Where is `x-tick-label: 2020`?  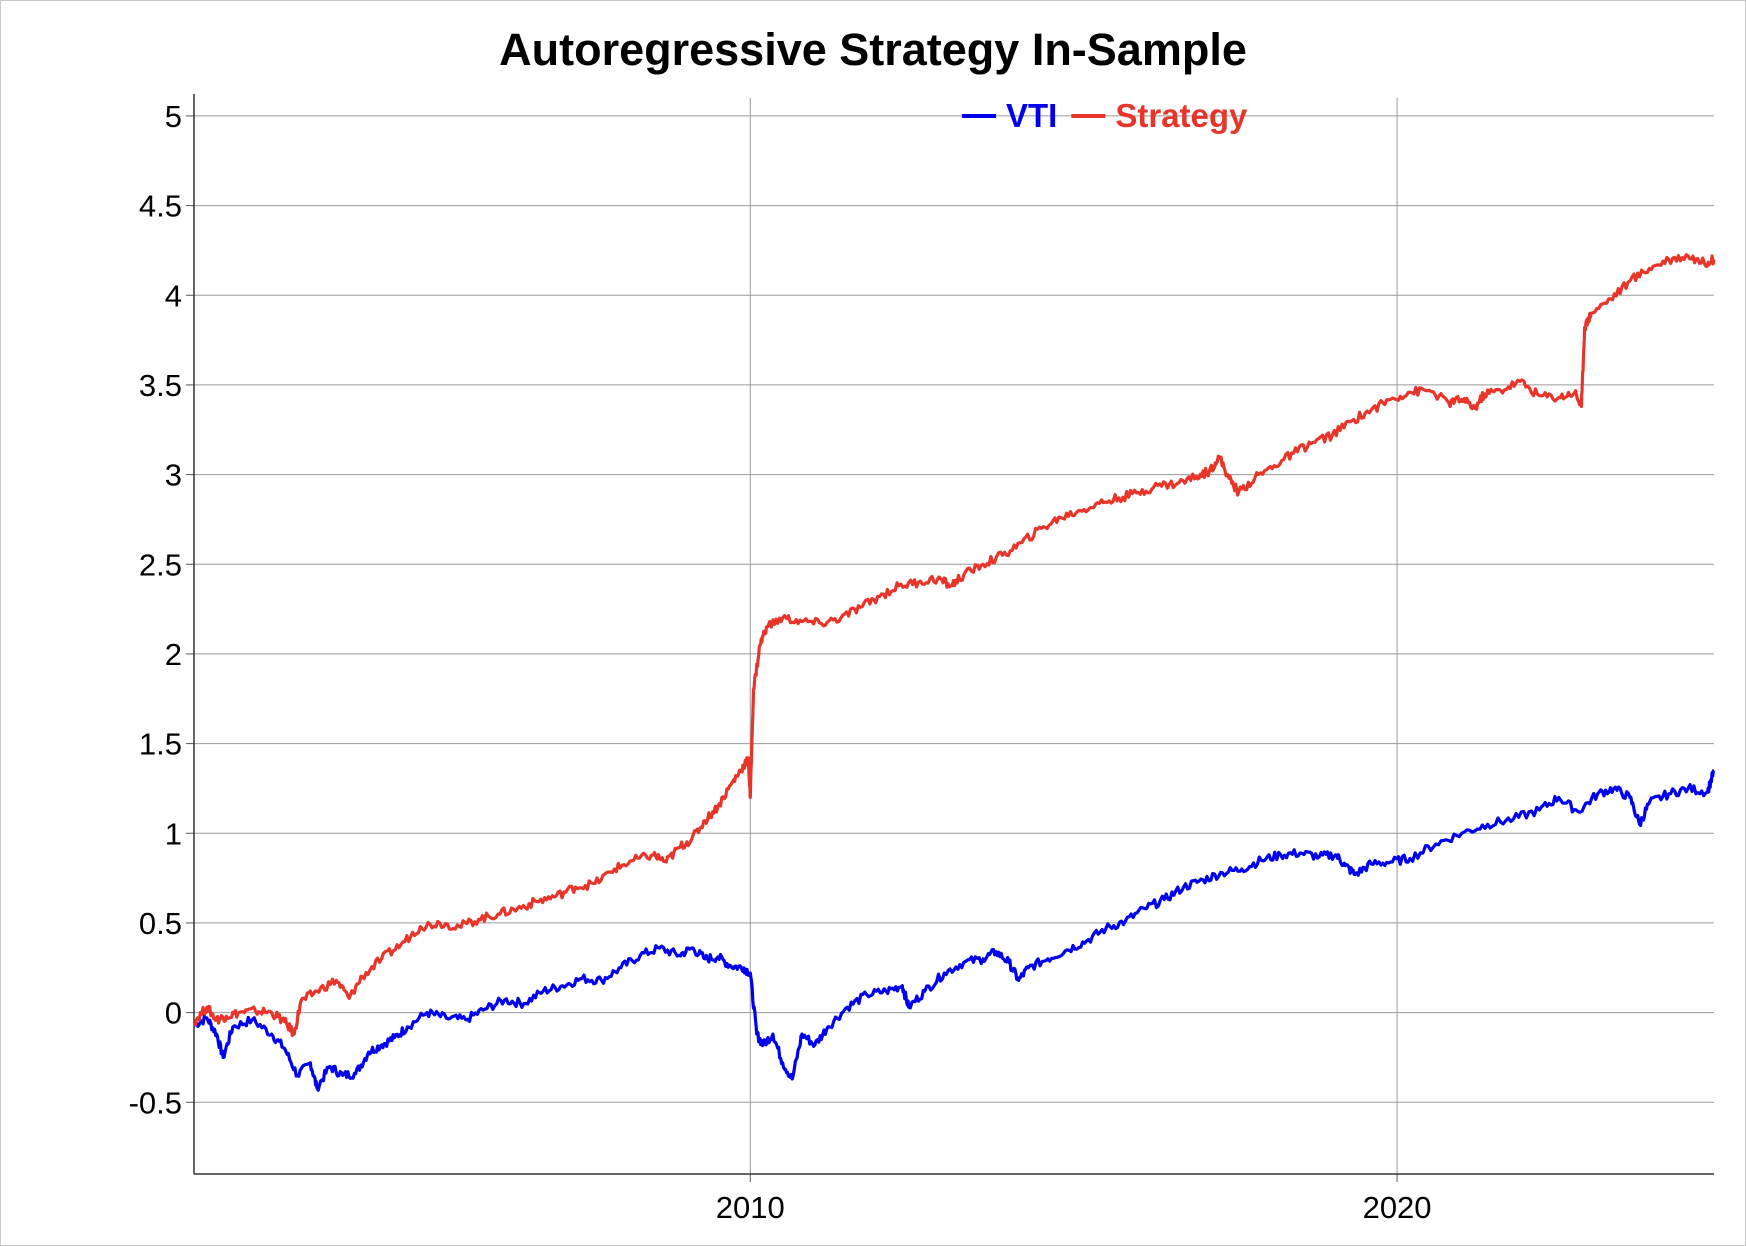
x-tick-label: 2020 is located at coordinates (1397, 1207).